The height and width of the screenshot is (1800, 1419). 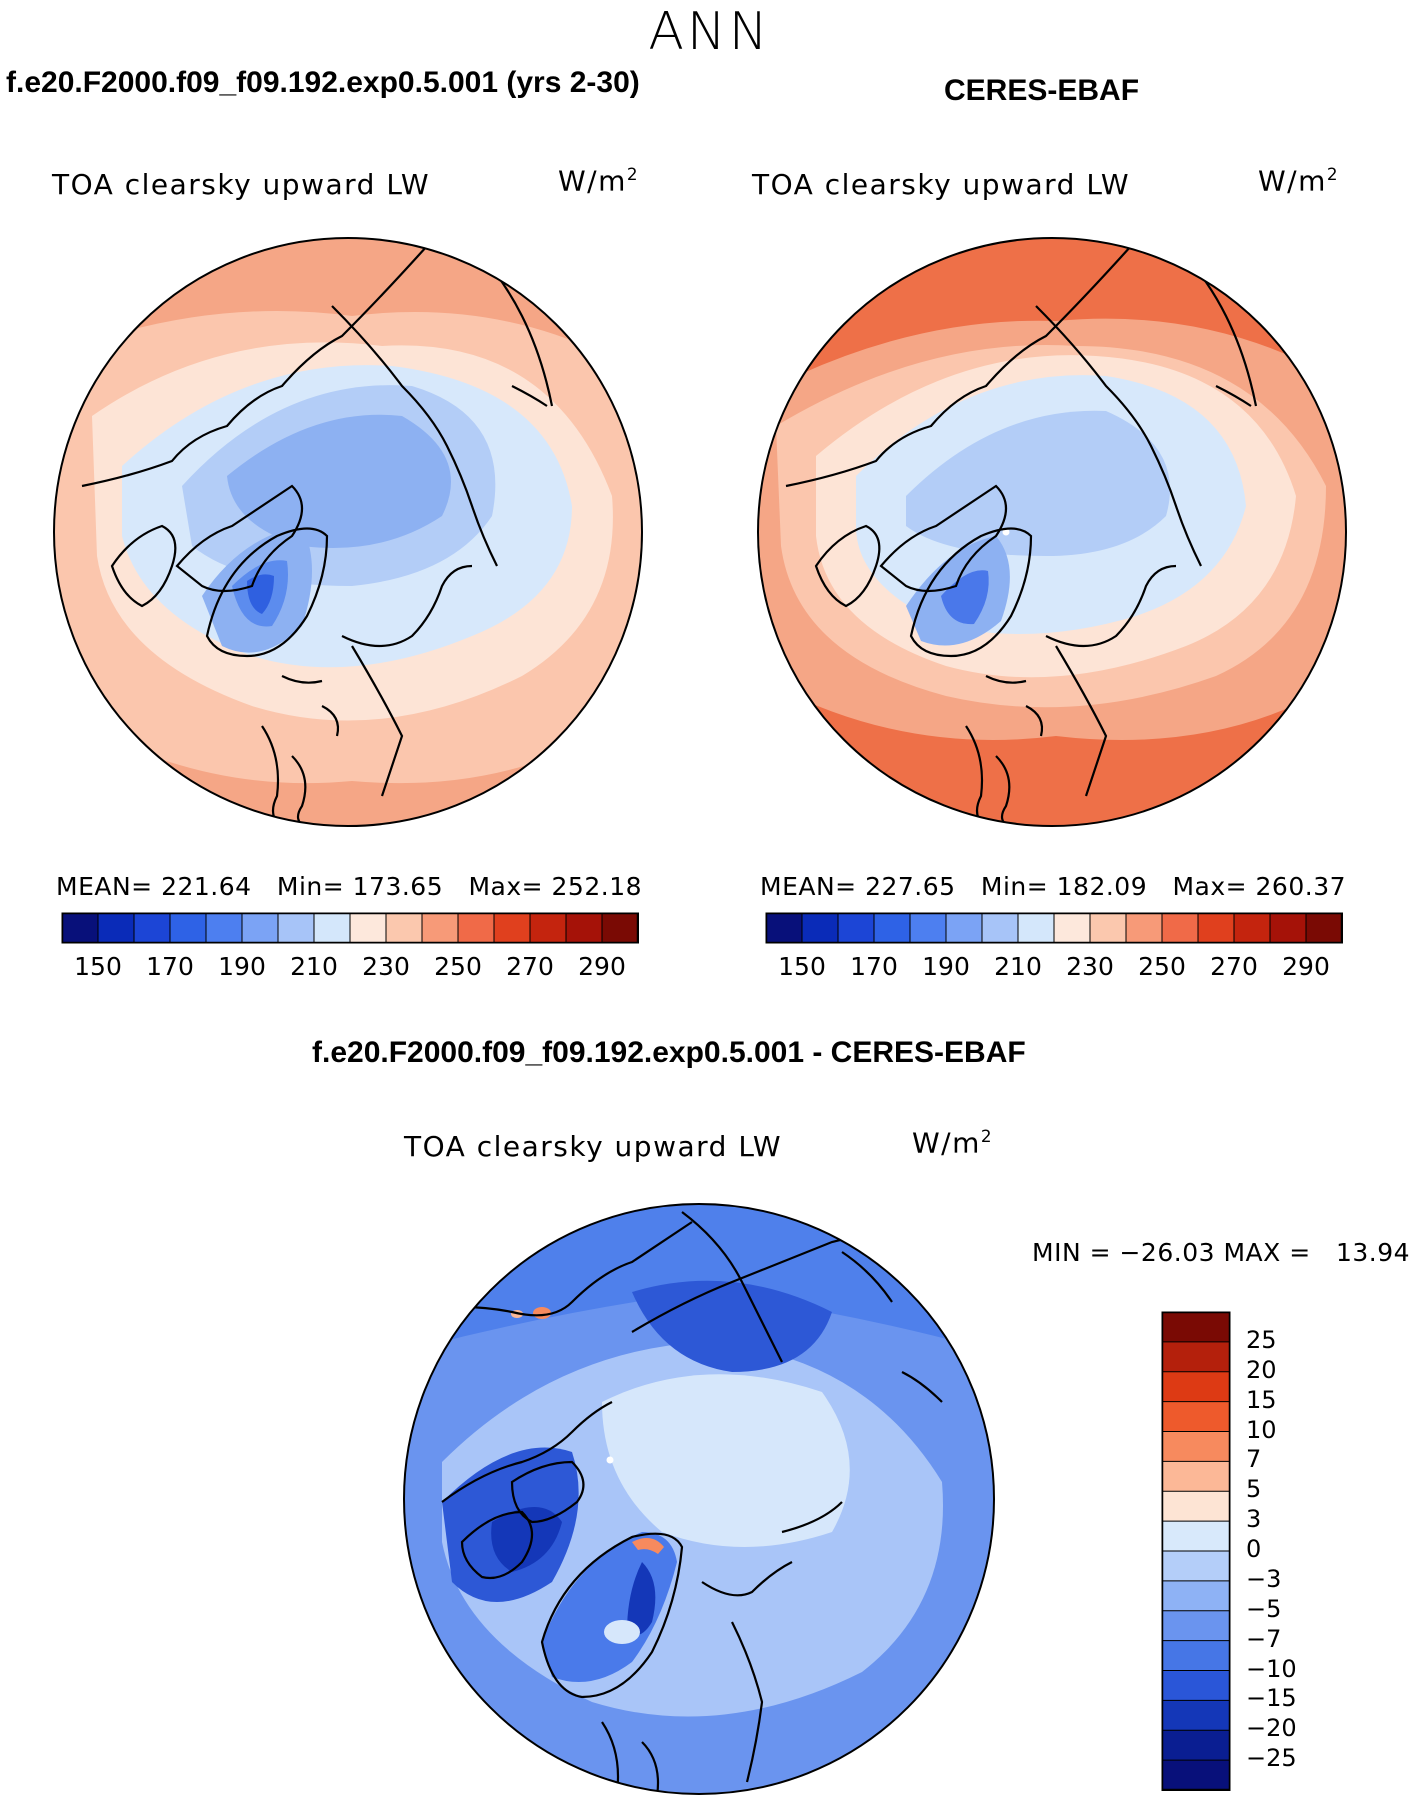 I want to click on diff-colorbar-tick-label: −25, so click(x=1271, y=1758).